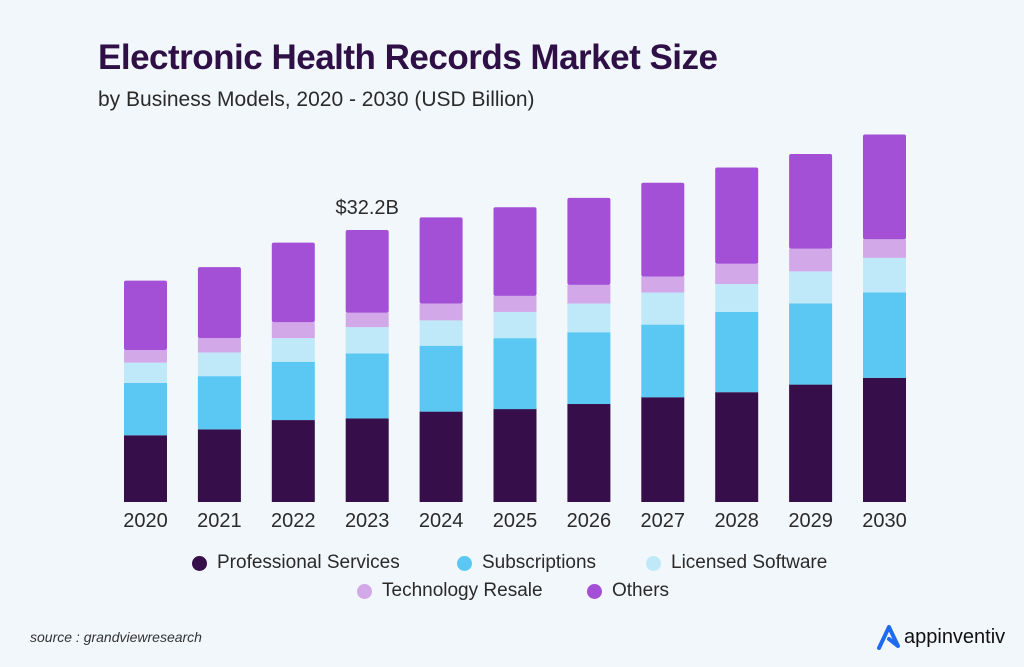  I want to click on bar-licensed-software-2026, so click(589, 318).